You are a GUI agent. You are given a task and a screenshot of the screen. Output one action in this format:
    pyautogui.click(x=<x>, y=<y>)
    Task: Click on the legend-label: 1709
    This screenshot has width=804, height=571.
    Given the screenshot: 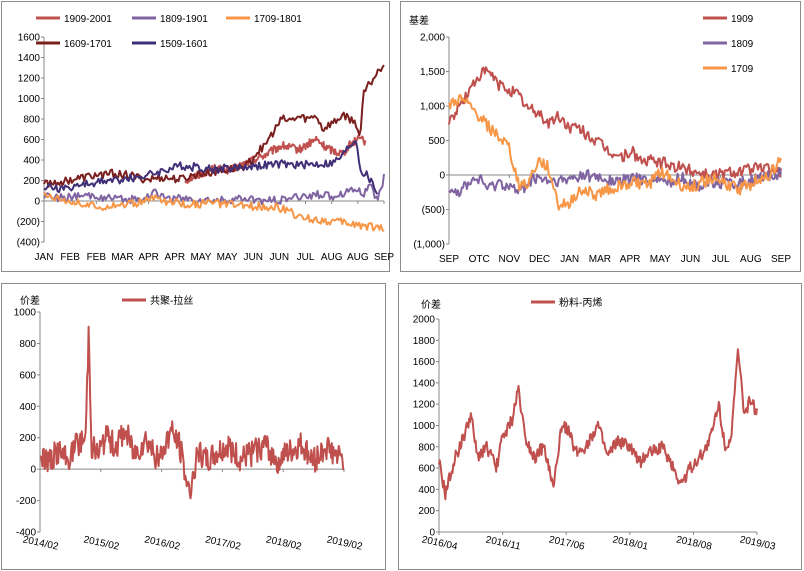 What is the action you would take?
    pyautogui.click(x=742, y=69)
    